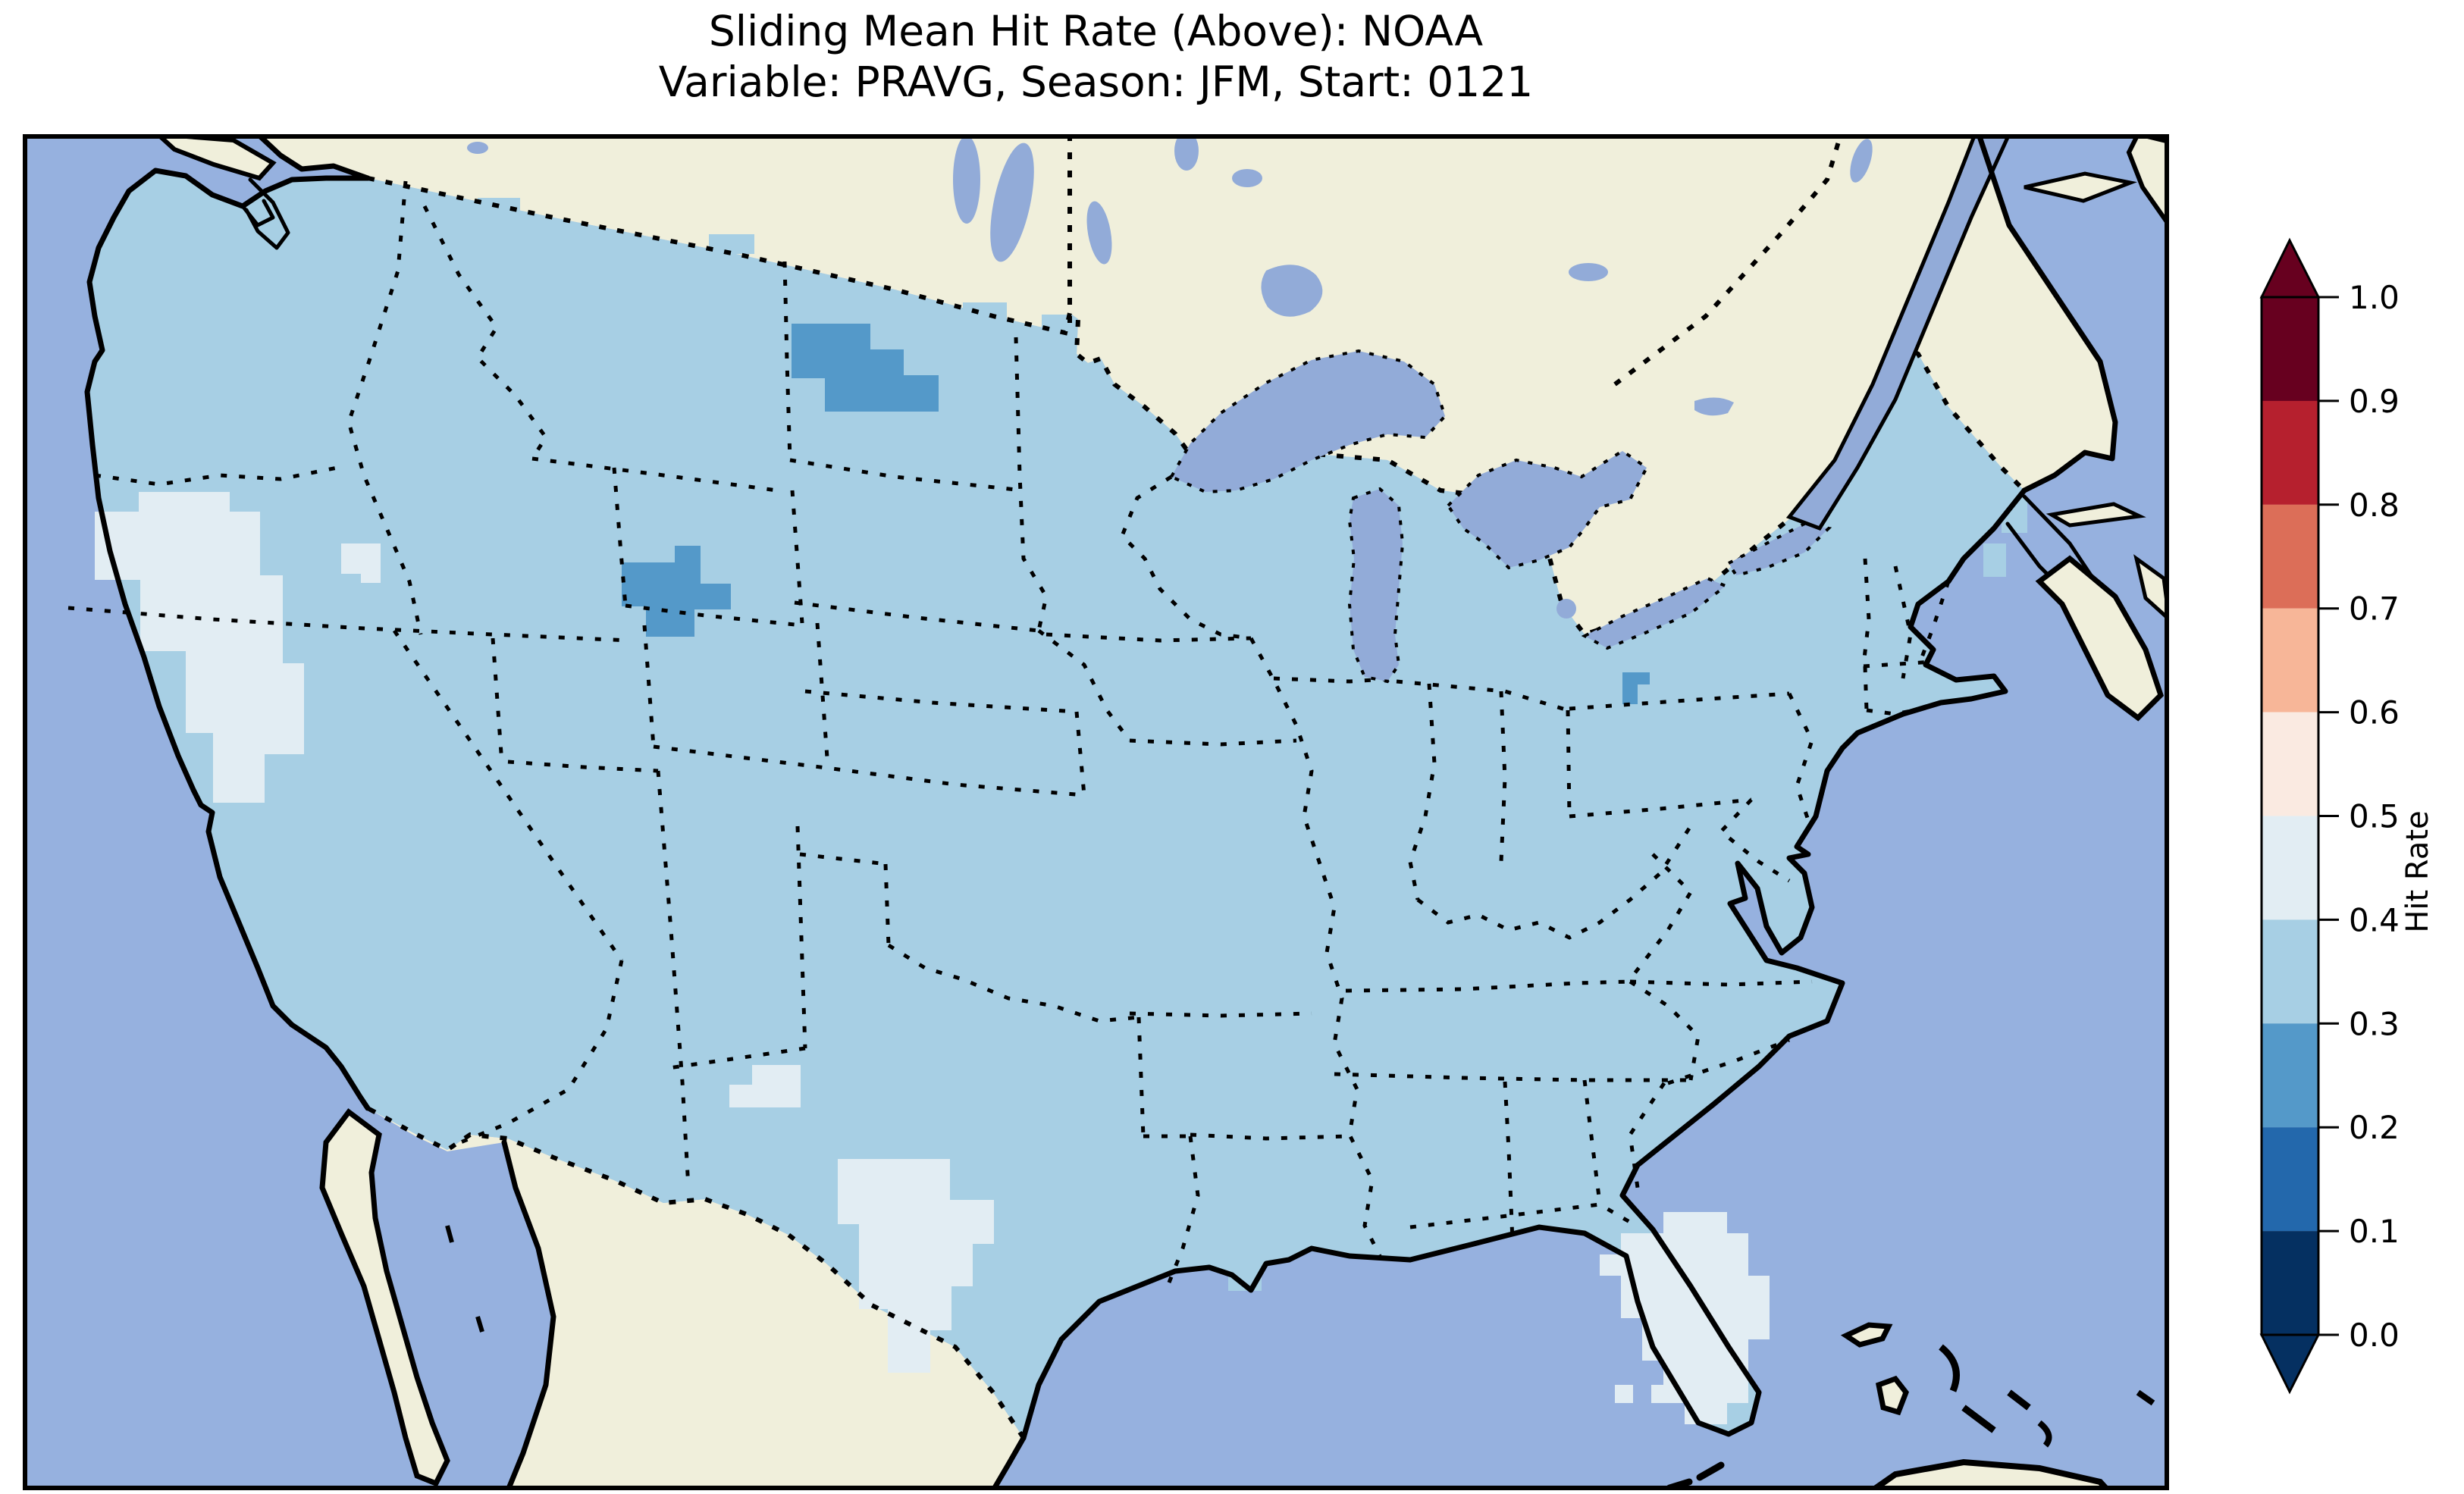 The height and width of the screenshot is (1494, 2464). Describe the element at coordinates (215, 157) in the screenshot. I see `vancouver-island` at that location.